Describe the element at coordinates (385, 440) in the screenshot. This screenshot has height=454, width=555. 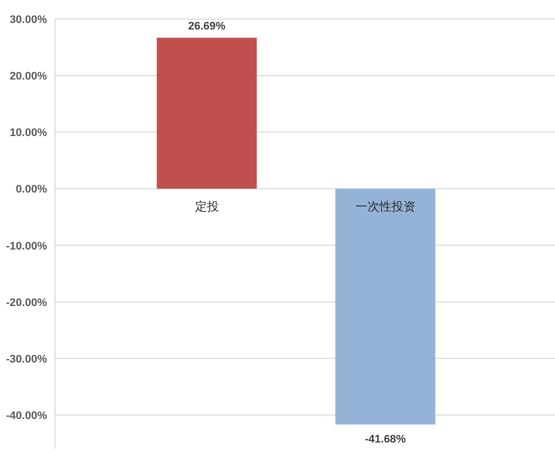
I see `data-label: -41.68%` at that location.